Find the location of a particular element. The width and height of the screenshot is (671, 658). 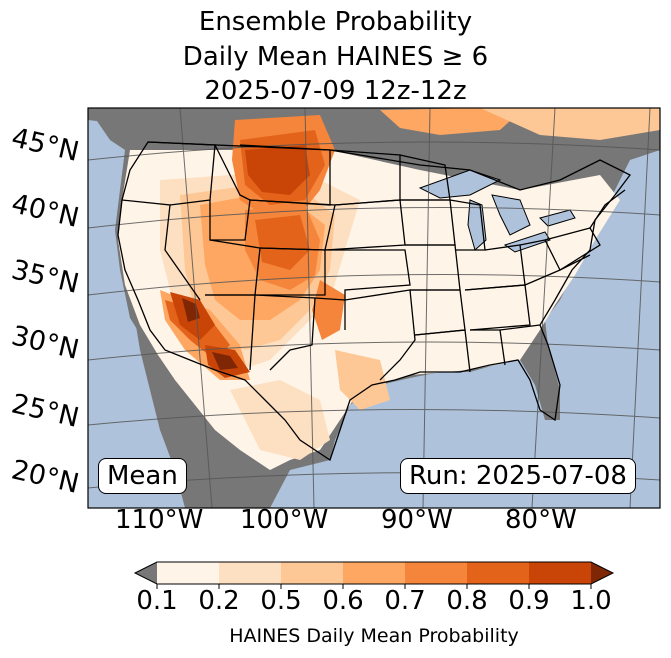

chart-title-line2: Daily Mean HAINES ≥ 6 is located at coordinates (335, 57).